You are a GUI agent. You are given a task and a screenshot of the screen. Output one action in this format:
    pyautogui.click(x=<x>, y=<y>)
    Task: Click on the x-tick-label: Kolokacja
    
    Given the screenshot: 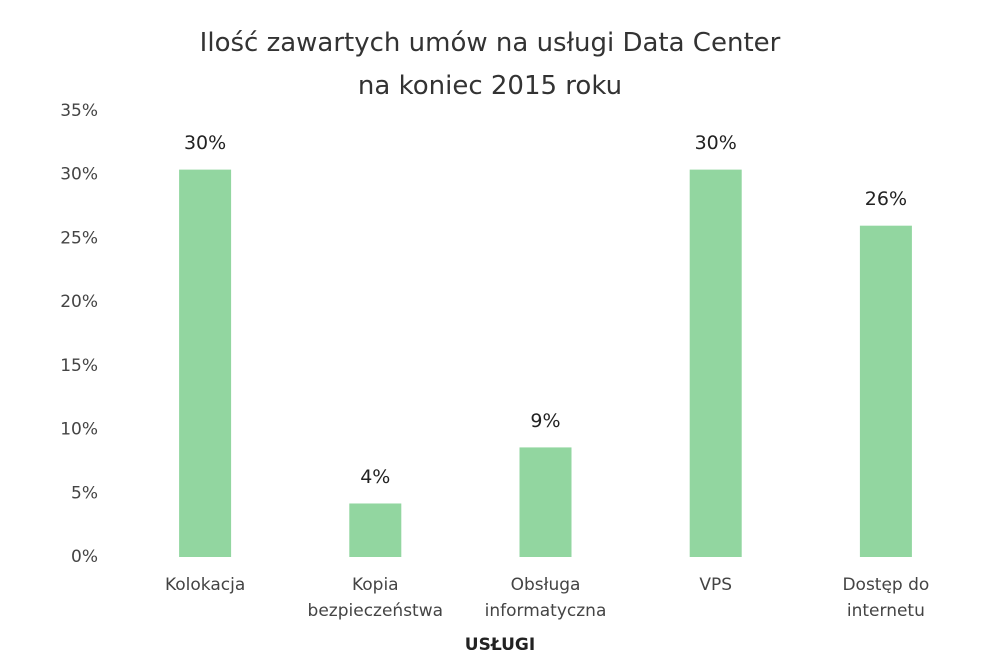 What is the action you would take?
    pyautogui.click(x=205, y=585)
    